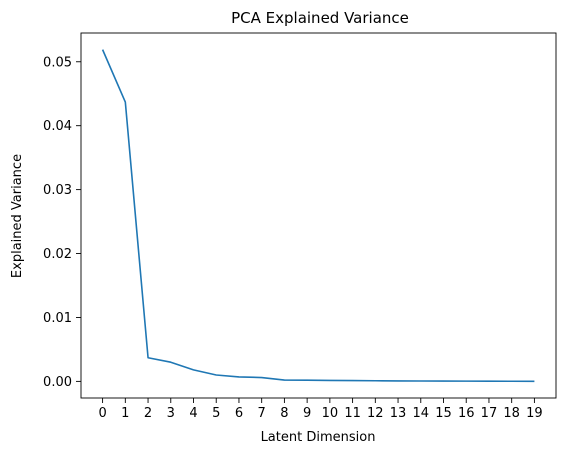 The width and height of the screenshot is (576, 453). What do you see at coordinates (57, 382) in the screenshot?
I see `y-tick-label: 0.00` at bounding box center [57, 382].